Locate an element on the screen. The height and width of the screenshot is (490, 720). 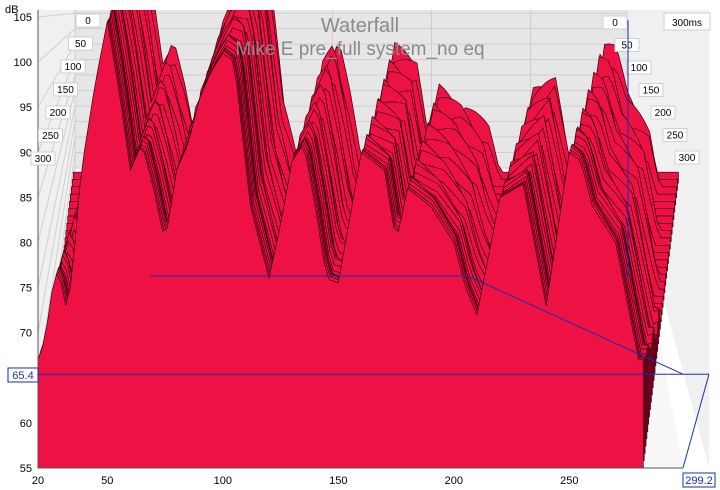
y-tick-label: 60 is located at coordinates (26, 424).